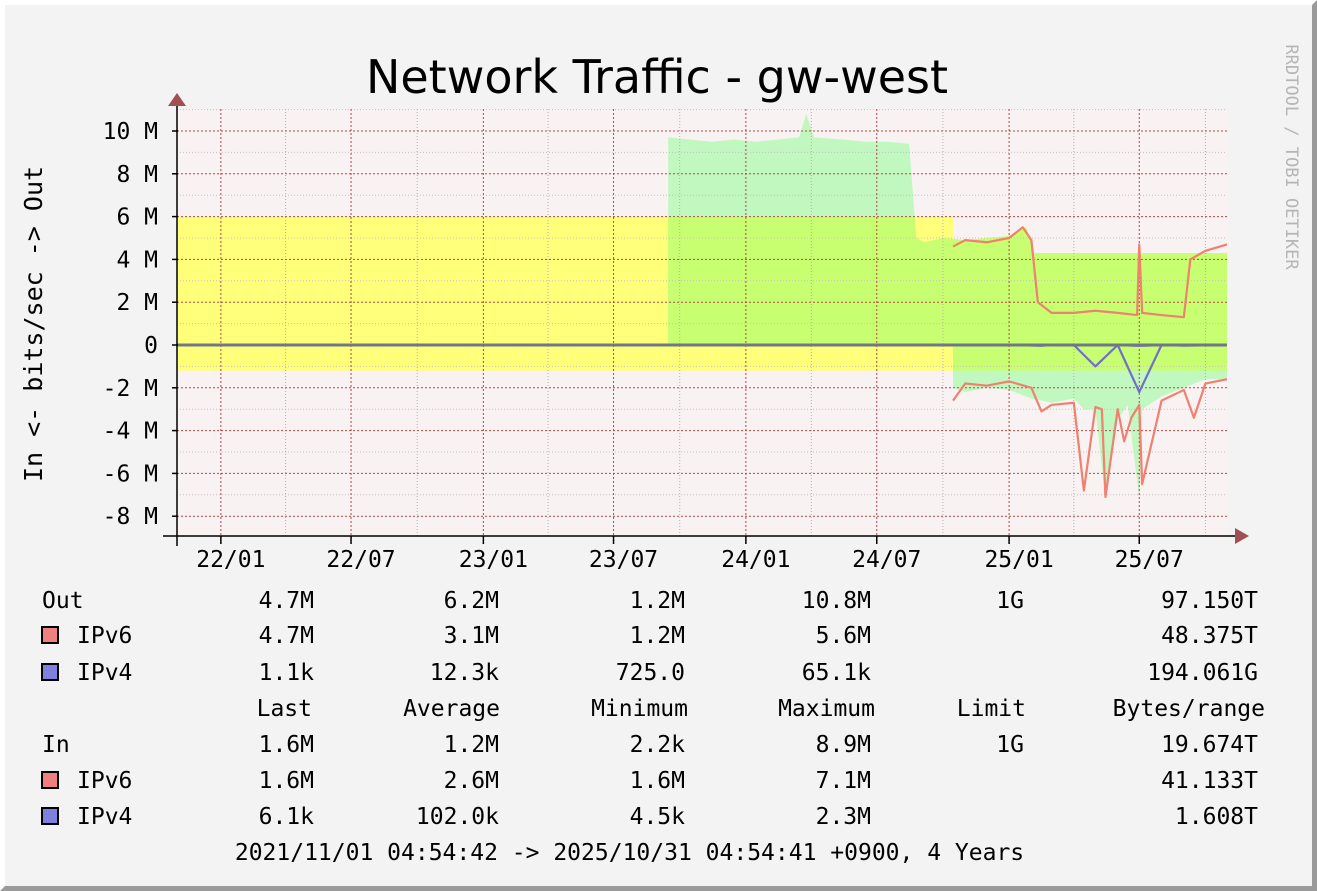  Describe the element at coordinates (457, 817) in the screenshot. I see `legend-value-average: 102.0k` at that location.